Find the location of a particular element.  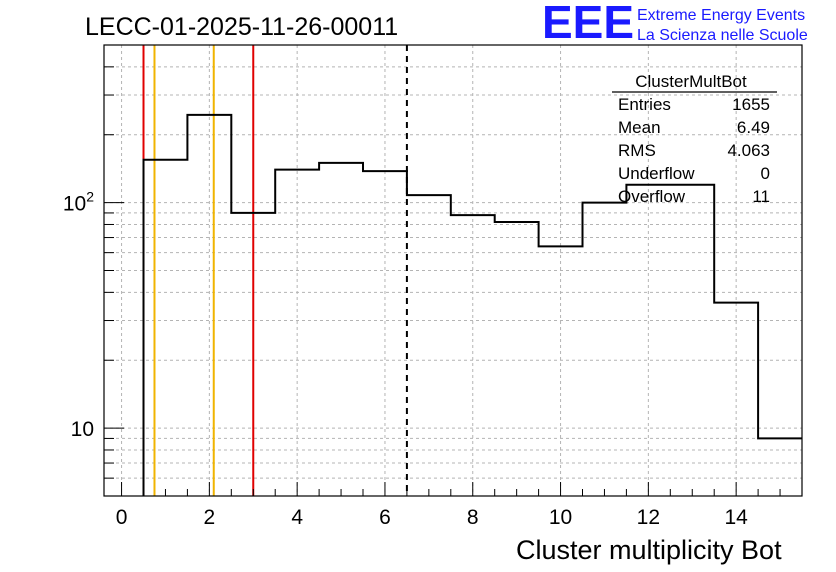

x-axis-label: Cluster multiplicity Bot is located at coordinates (649, 550).